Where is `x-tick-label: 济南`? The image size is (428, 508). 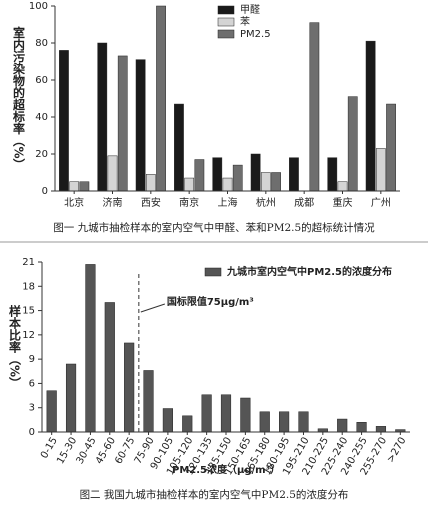
x-tick-label: 济南 is located at coordinates (113, 202).